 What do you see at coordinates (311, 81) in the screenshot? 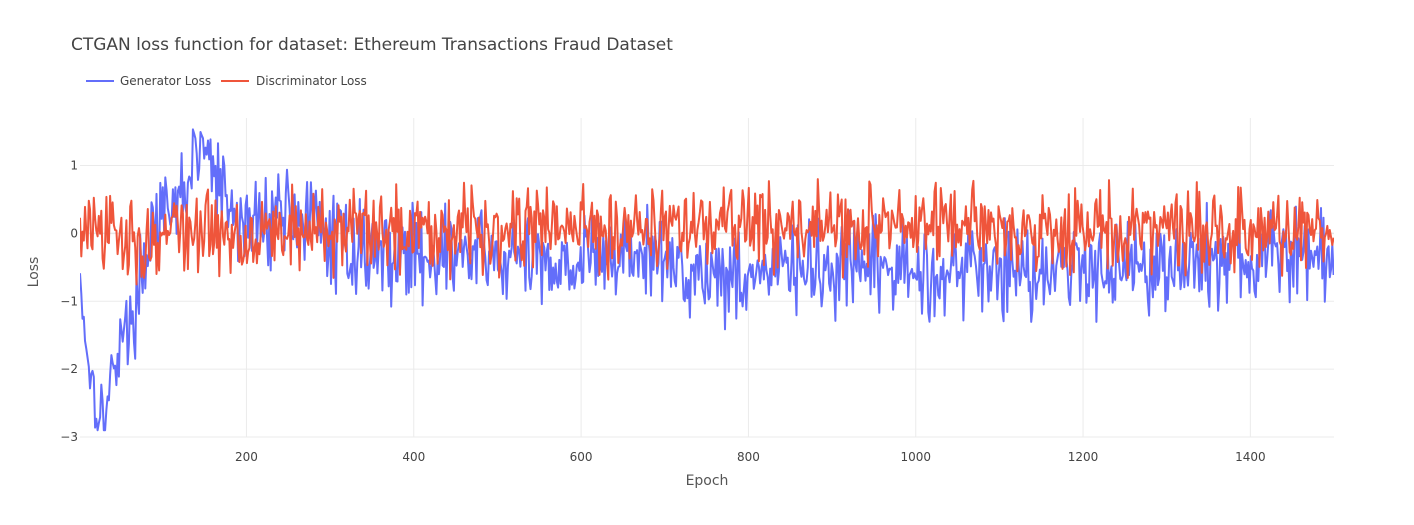
I see `legend-label-discriminator: Discriminator Loss` at bounding box center [311, 81].